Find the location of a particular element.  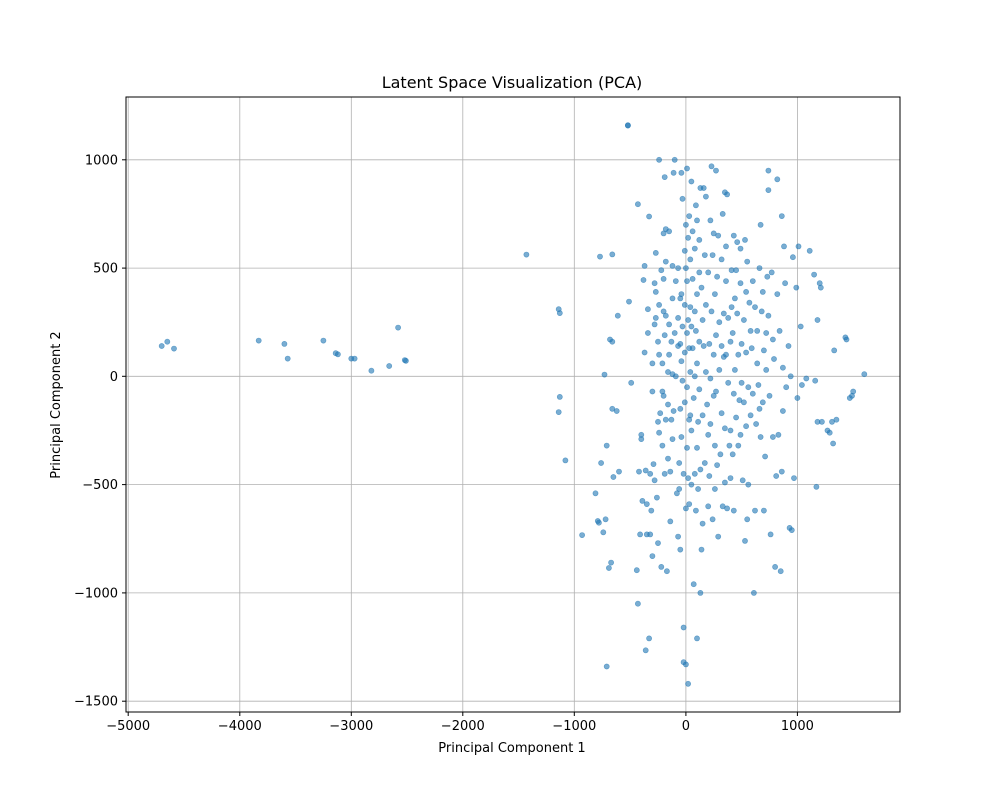

x-tick-label: −4000 is located at coordinates (240, 726).